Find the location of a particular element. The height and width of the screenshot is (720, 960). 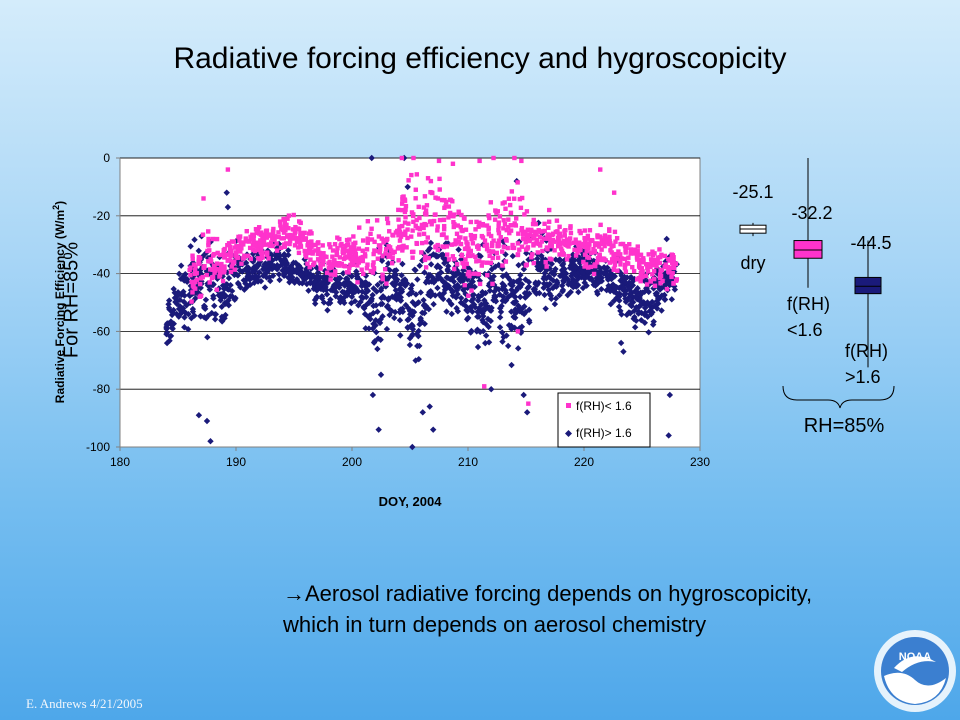

y-tick-label: -60 is located at coordinates (102, 331).